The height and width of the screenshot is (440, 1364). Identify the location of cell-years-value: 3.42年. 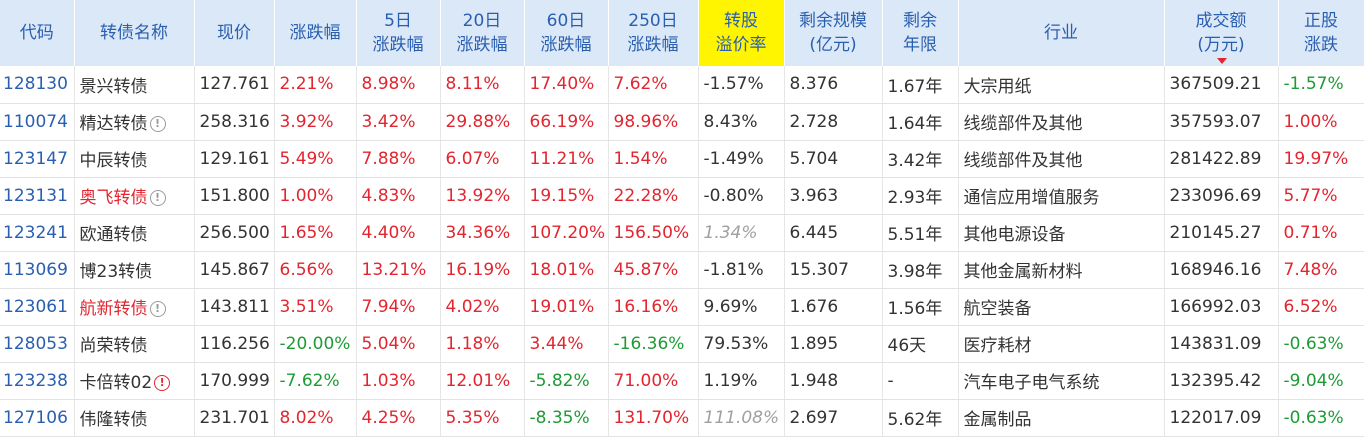
(915, 161).